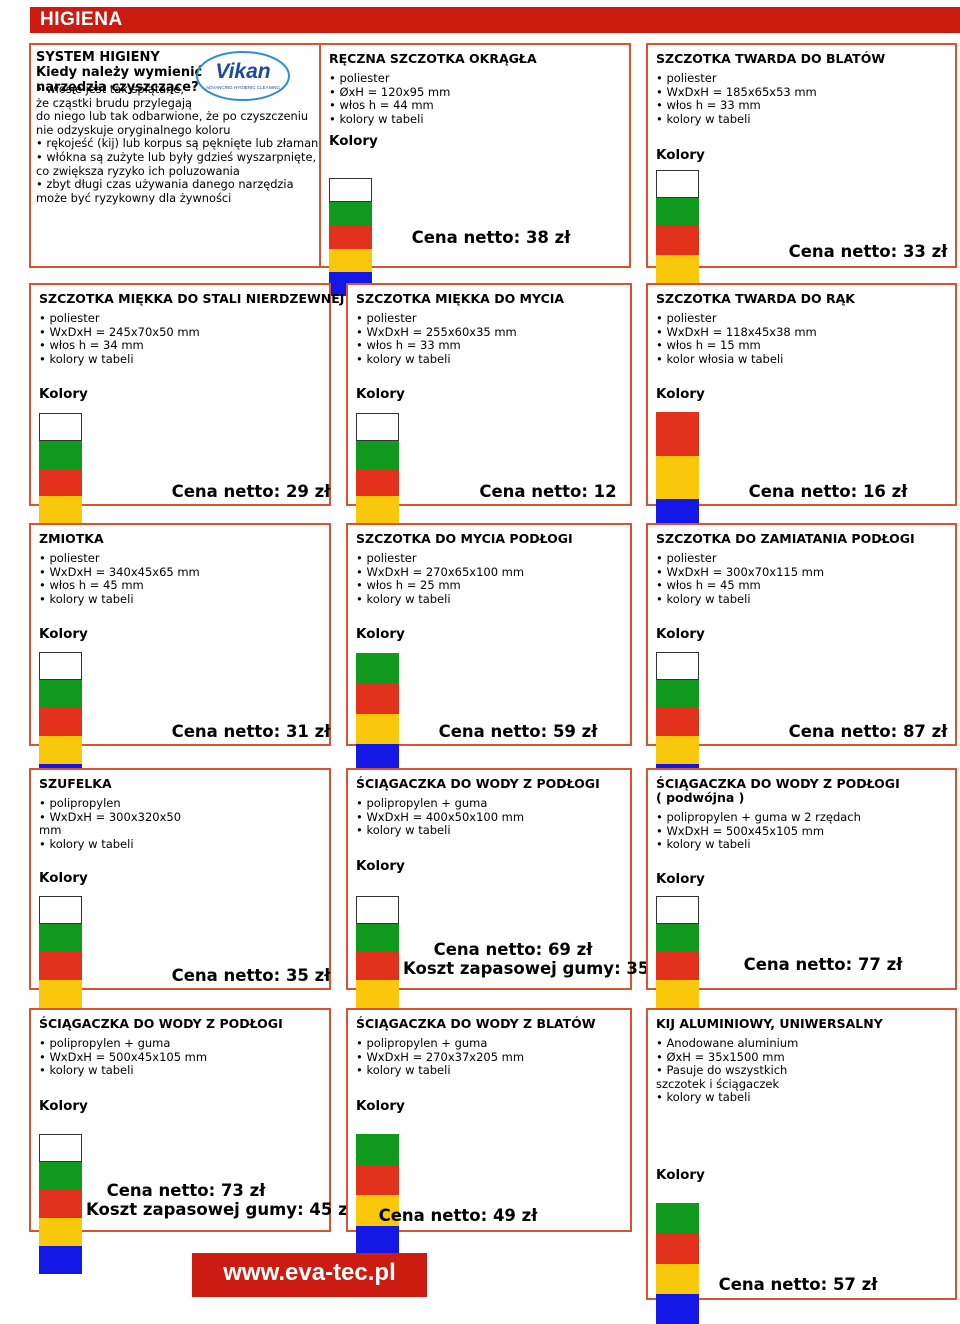 The height and width of the screenshot is (1324, 960). What do you see at coordinates (381, 105) in the screenshot?
I see `spec-item: • włos h = 44 mm` at bounding box center [381, 105].